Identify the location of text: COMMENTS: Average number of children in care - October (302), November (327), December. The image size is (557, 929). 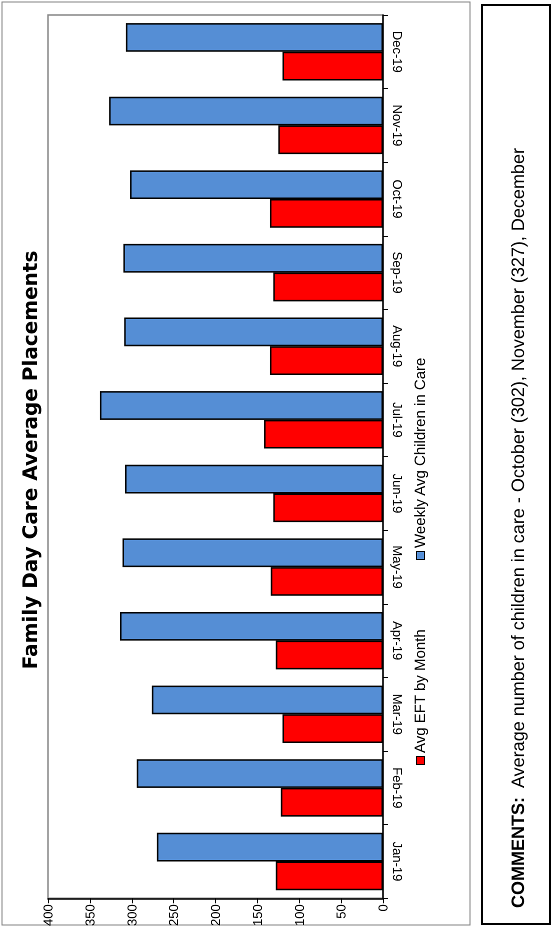
(518, 528).